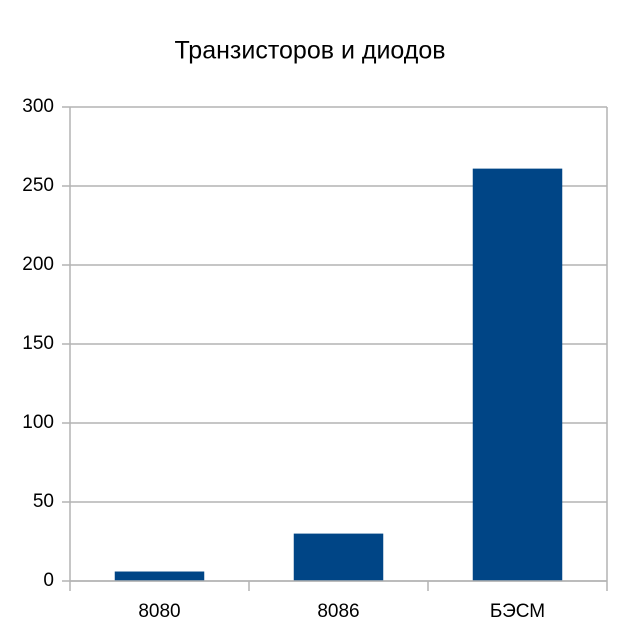 The height and width of the screenshot is (640, 620). What do you see at coordinates (48, 580) in the screenshot?
I see `y-tick-label: 0` at bounding box center [48, 580].